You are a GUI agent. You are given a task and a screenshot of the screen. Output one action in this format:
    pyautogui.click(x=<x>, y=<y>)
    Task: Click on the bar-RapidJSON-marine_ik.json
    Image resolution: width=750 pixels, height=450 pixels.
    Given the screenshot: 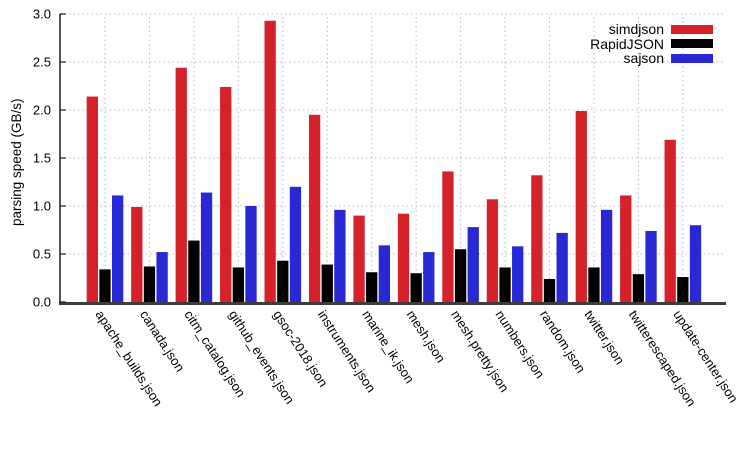 What is the action you would take?
    pyautogui.click(x=372, y=287)
    